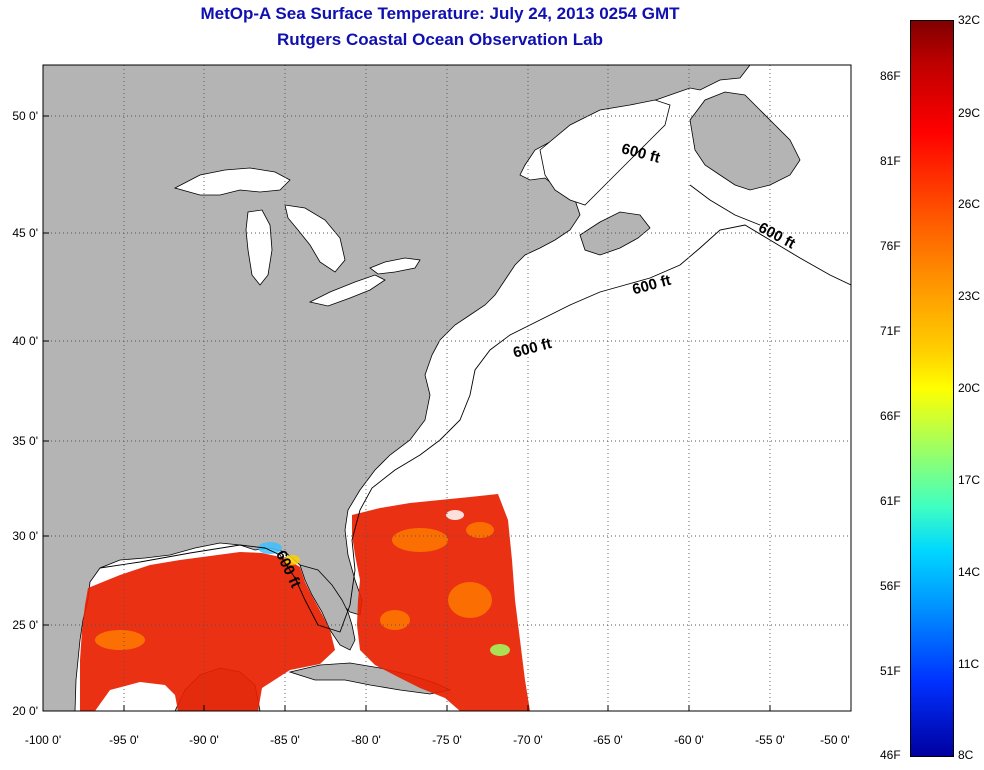 This screenshot has height=770, width=984. What do you see at coordinates (605, 152) in the screenshot?
I see `gulf-st-lawrence` at bounding box center [605, 152].